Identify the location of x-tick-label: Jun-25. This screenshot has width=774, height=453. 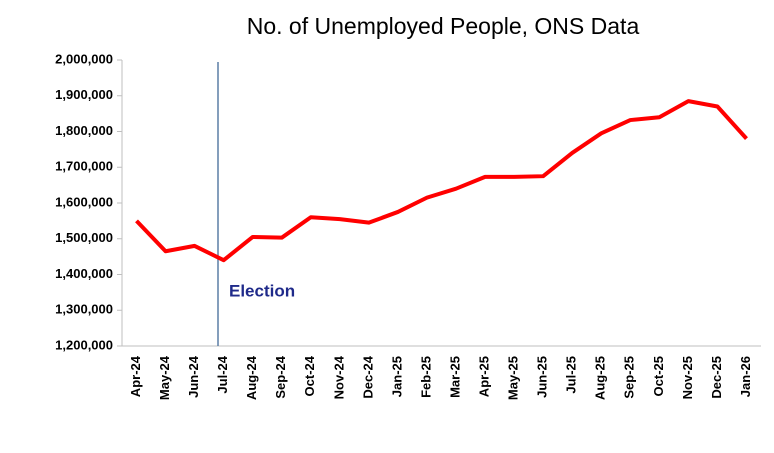
(542, 377).